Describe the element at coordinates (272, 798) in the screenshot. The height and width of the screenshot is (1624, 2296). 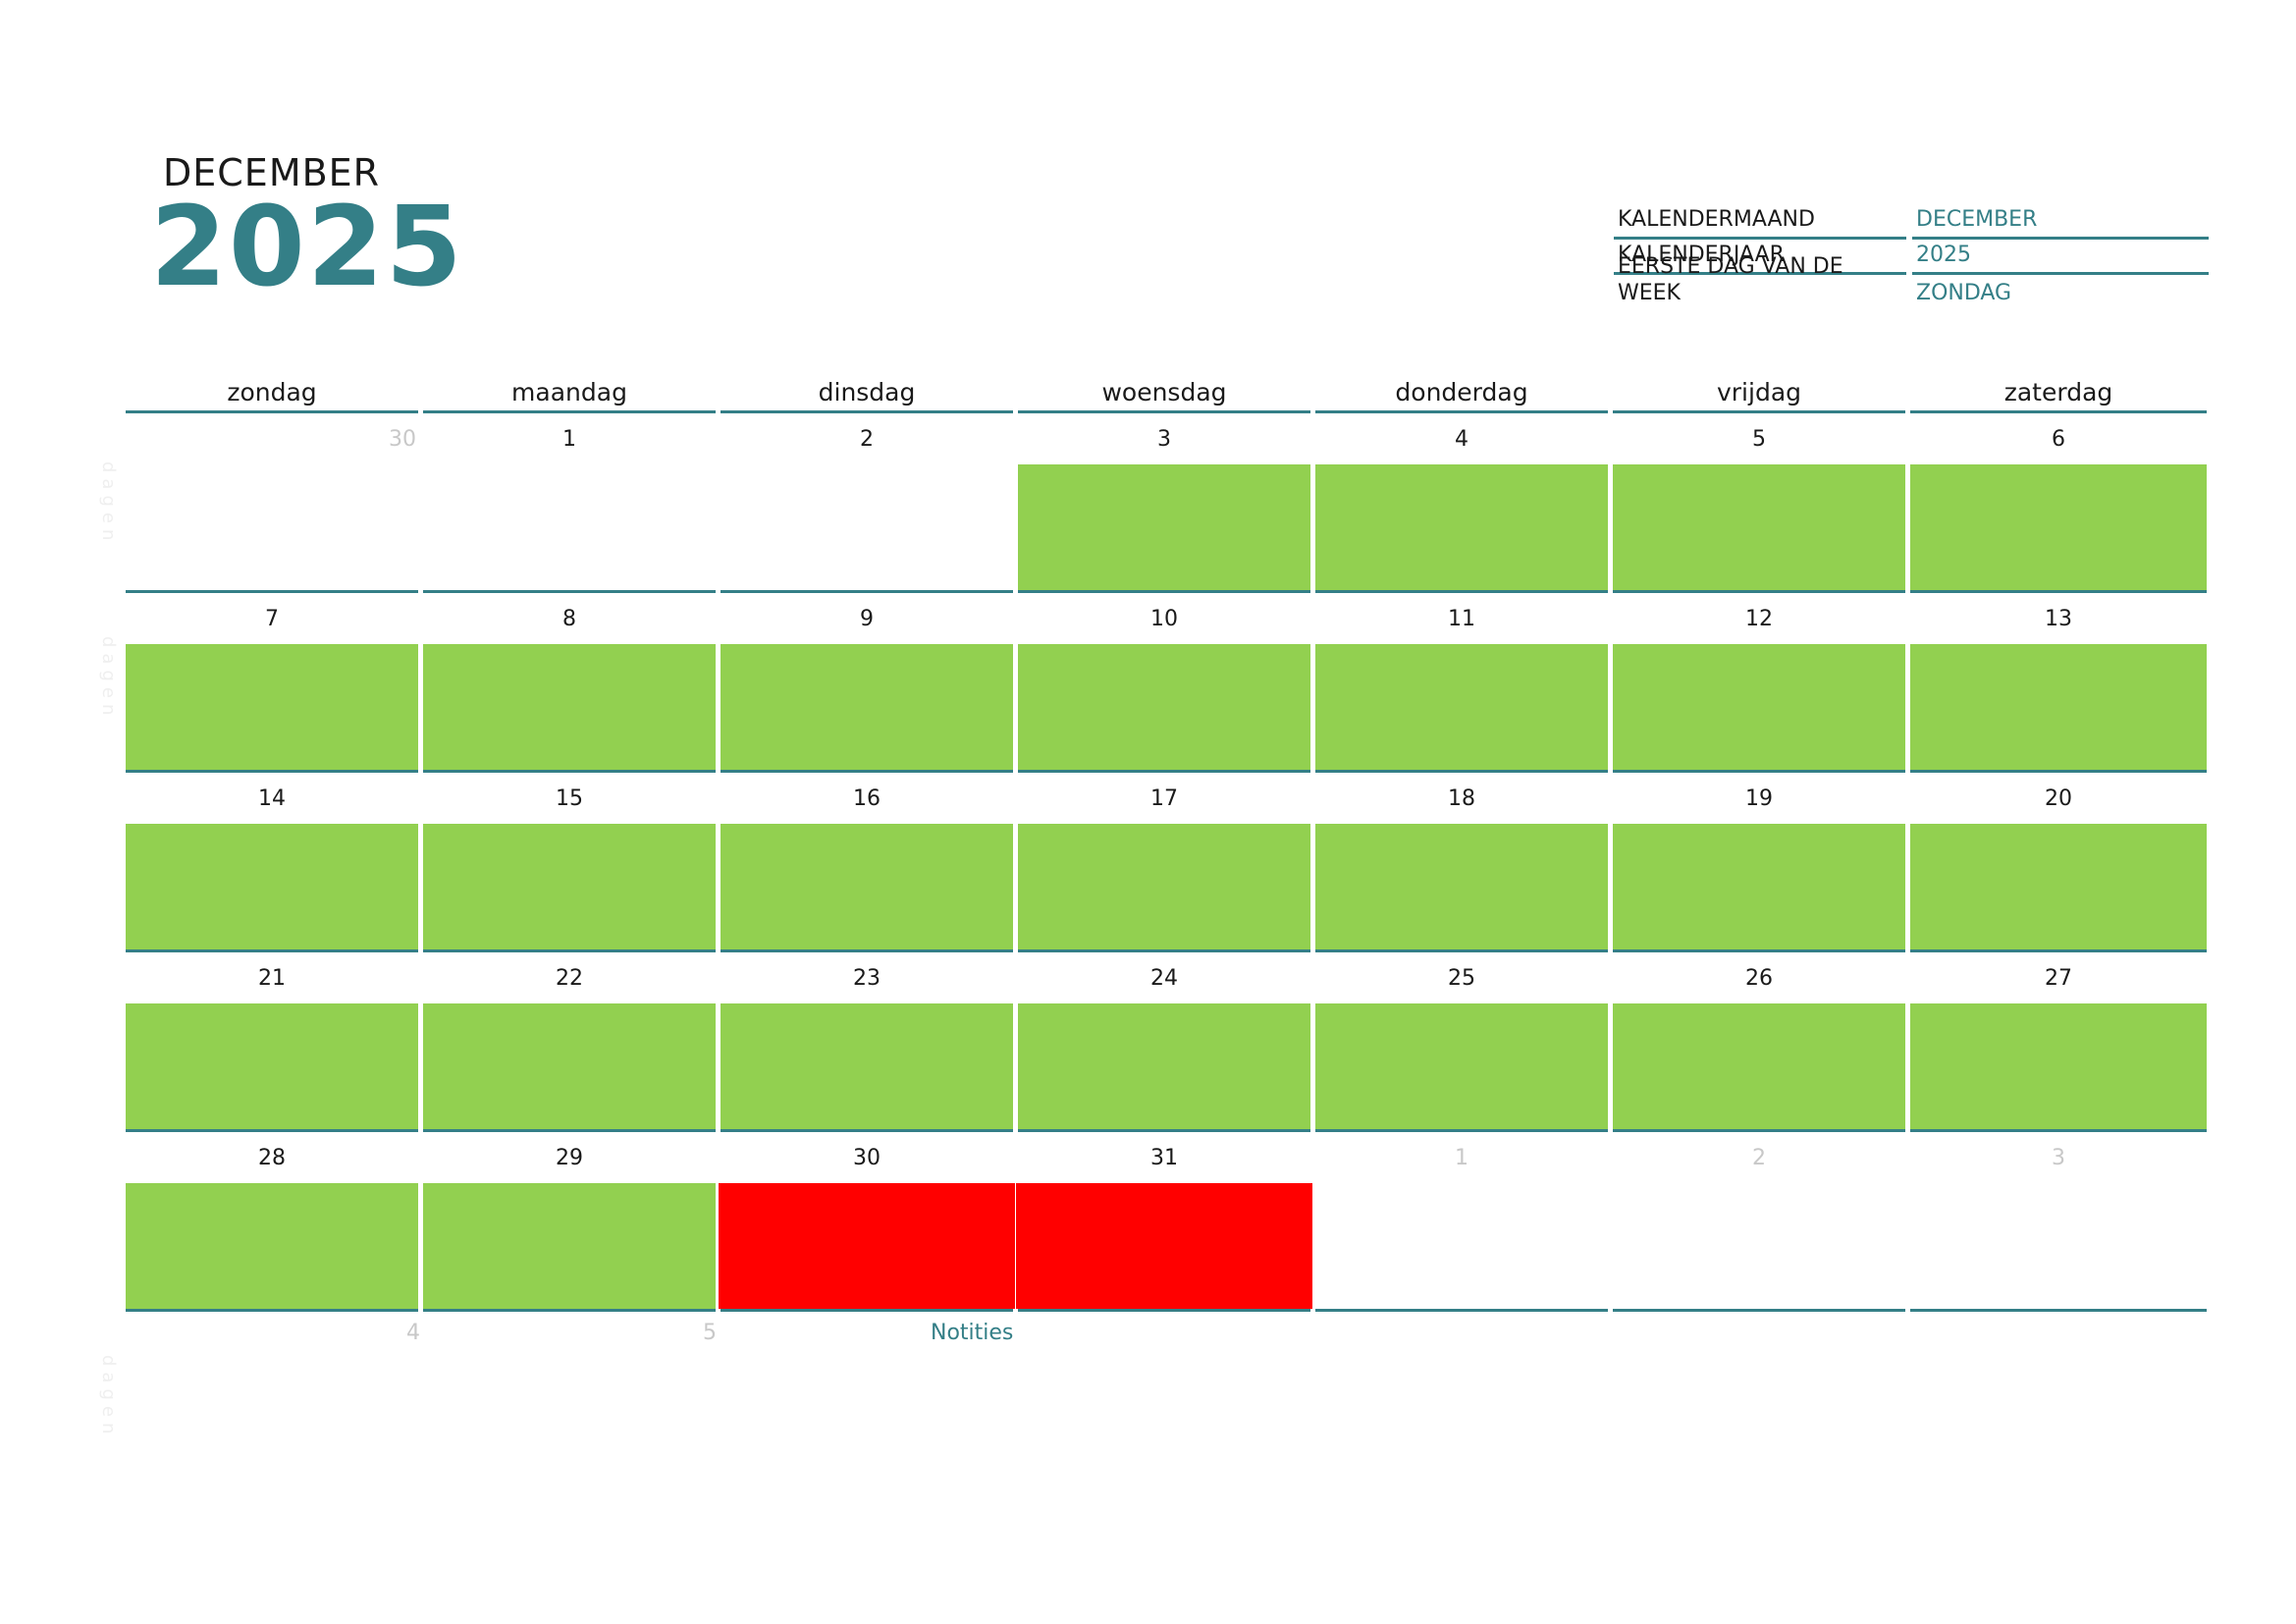
I see `day-number: 14` at that location.